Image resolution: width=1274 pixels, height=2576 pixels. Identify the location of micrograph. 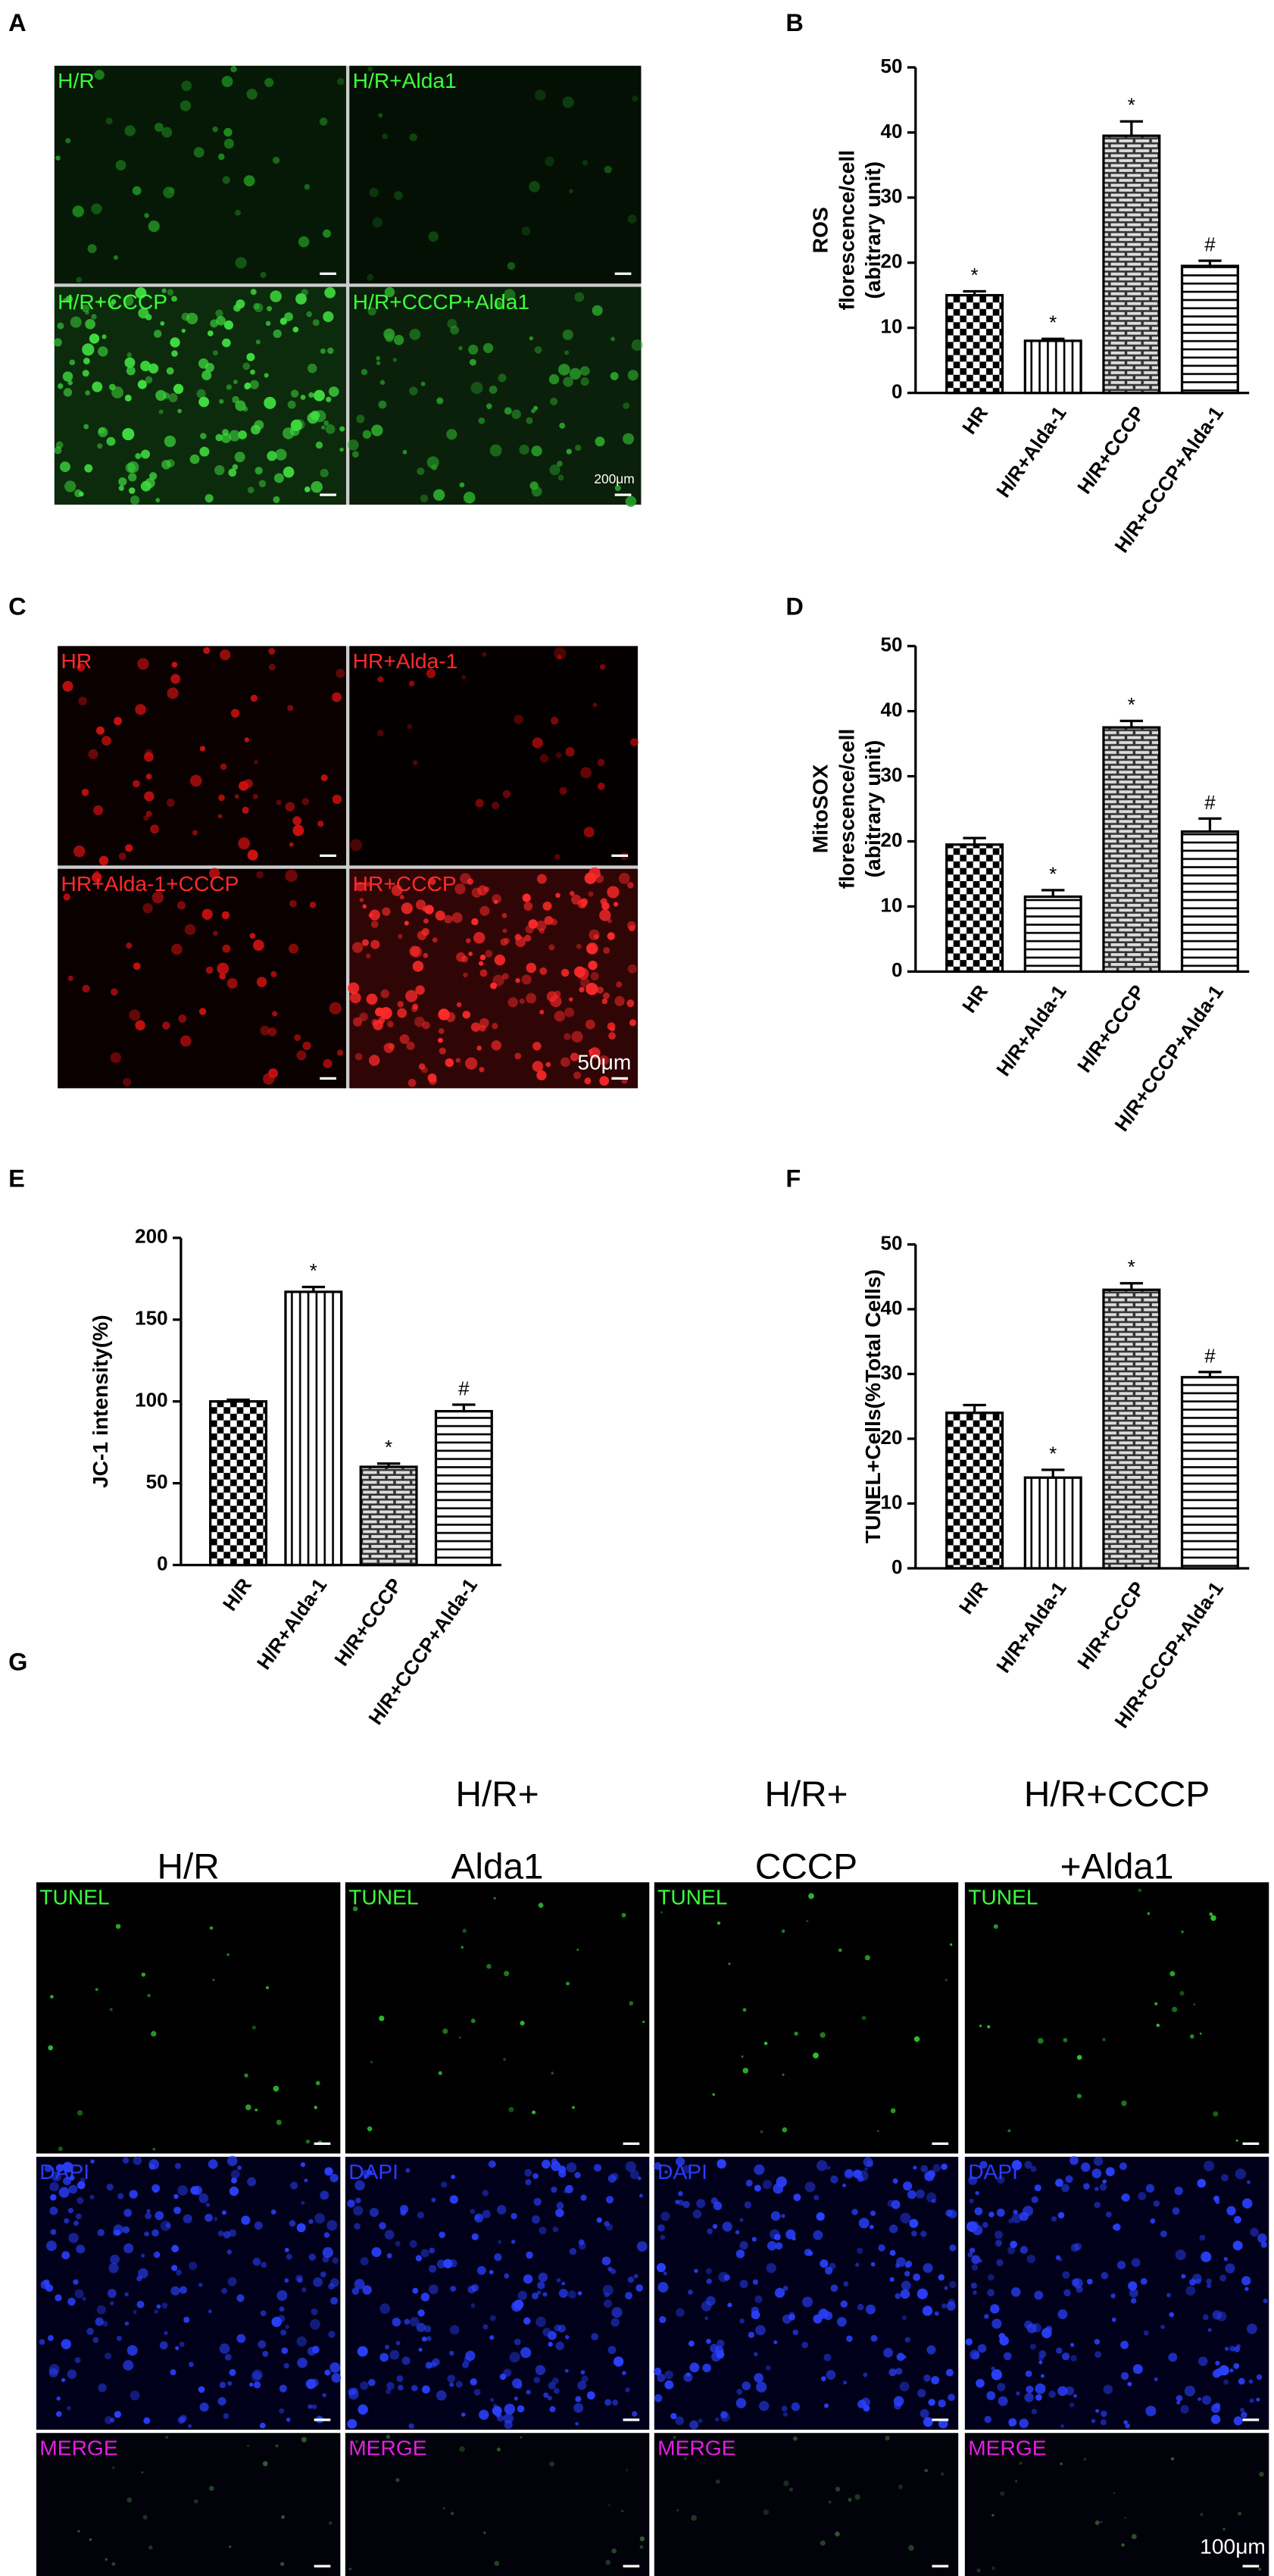
(1116, 2018).